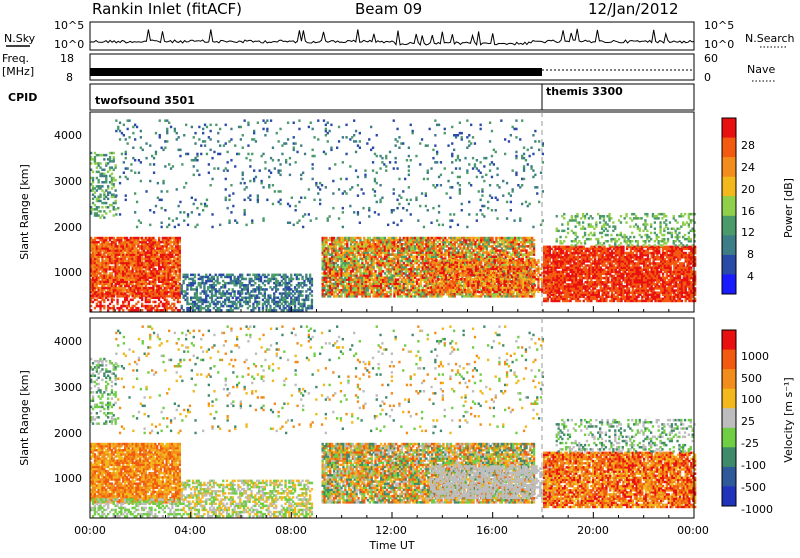 Image resolution: width=800 pixels, height=558 pixels. I want to click on noise-left-tick-top: 10^5, so click(69, 25).